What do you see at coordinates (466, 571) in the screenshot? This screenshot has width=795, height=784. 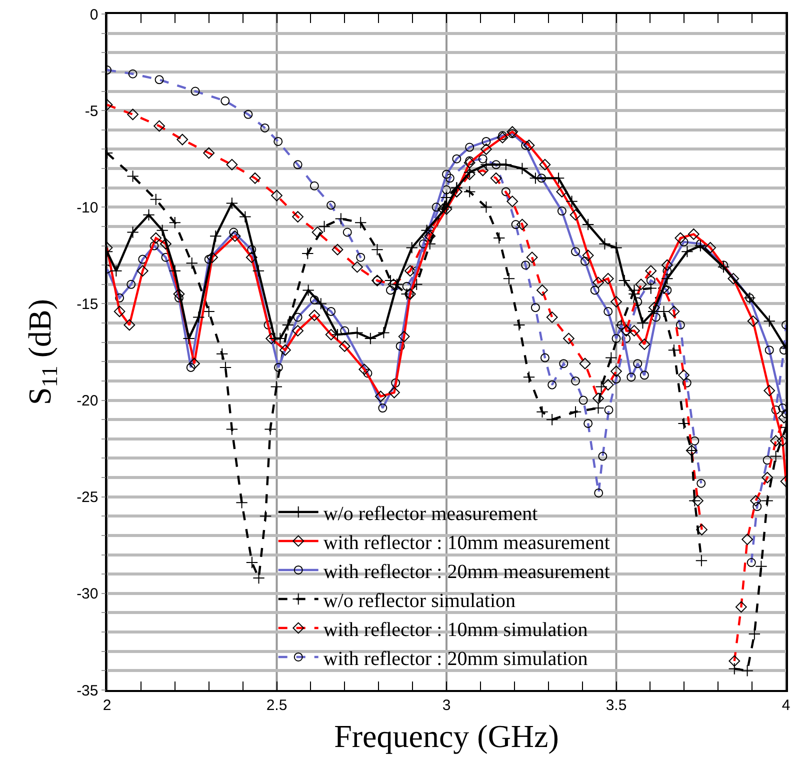 I see `legend-label: with reflector : 20mm measurement` at bounding box center [466, 571].